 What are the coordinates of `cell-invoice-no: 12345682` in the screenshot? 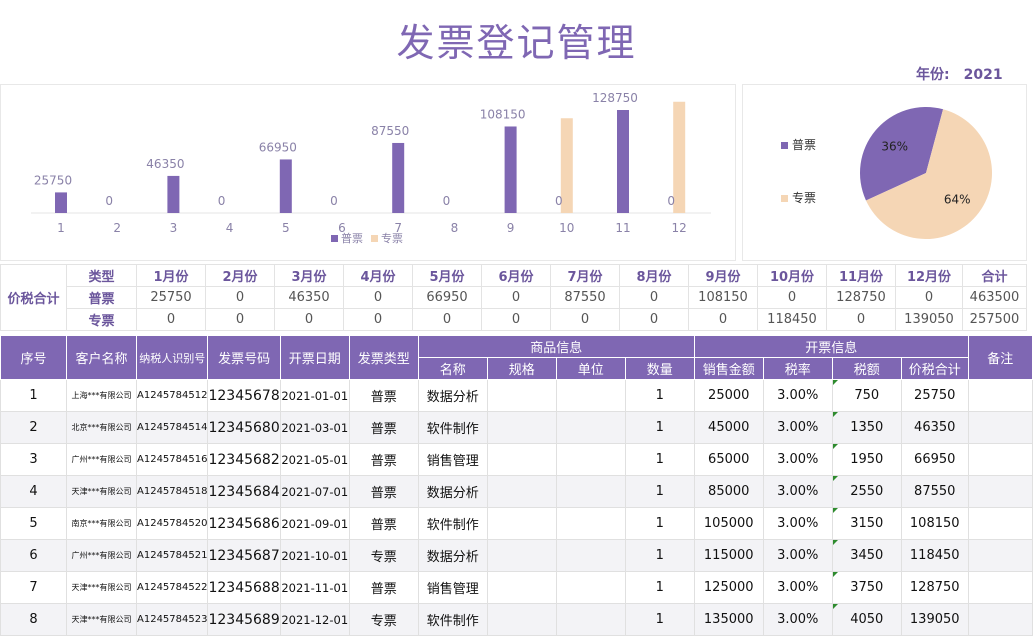 It's located at (244, 459).